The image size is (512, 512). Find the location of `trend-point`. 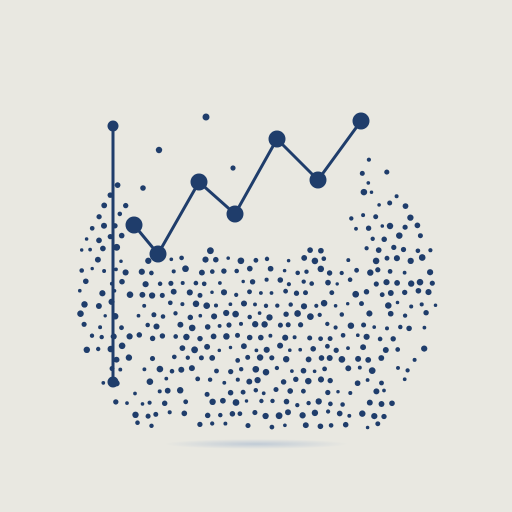

trend-point is located at coordinates (134, 225).